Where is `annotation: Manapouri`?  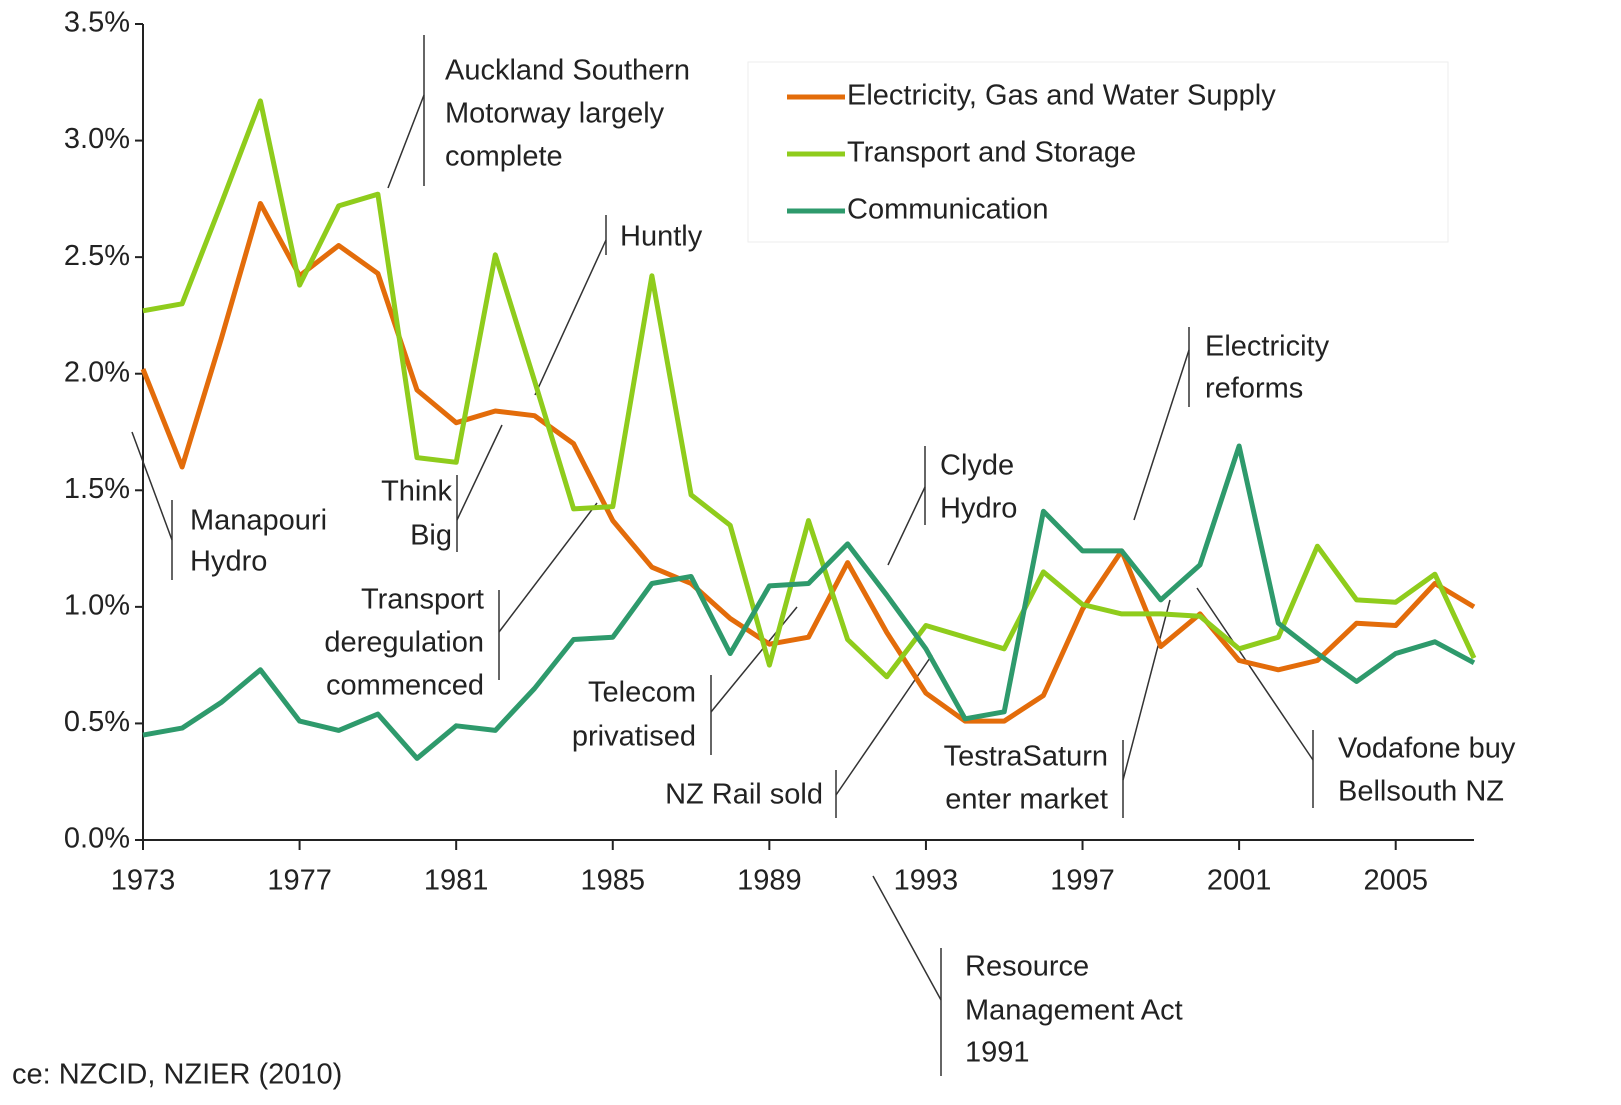 annotation: Manapouri is located at coordinates (258, 521).